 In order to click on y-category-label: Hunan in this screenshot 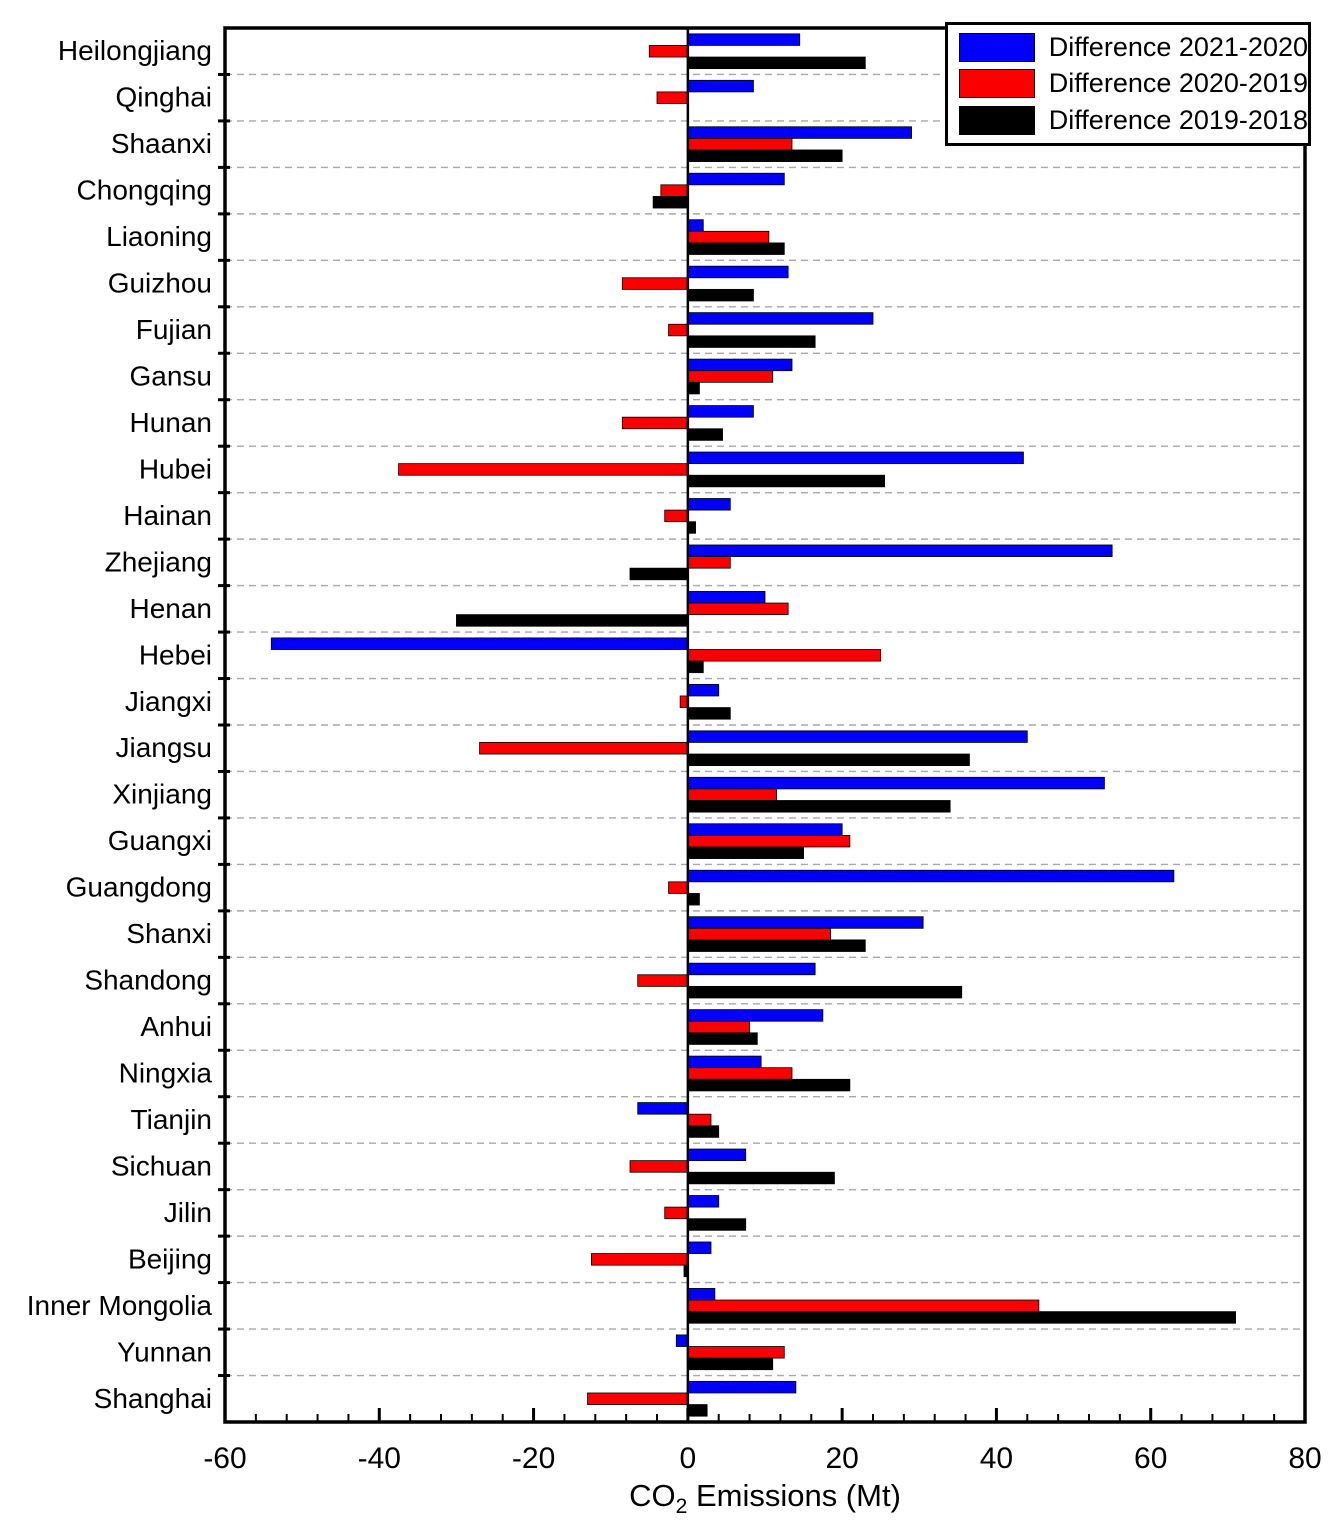, I will do `click(170, 422)`.